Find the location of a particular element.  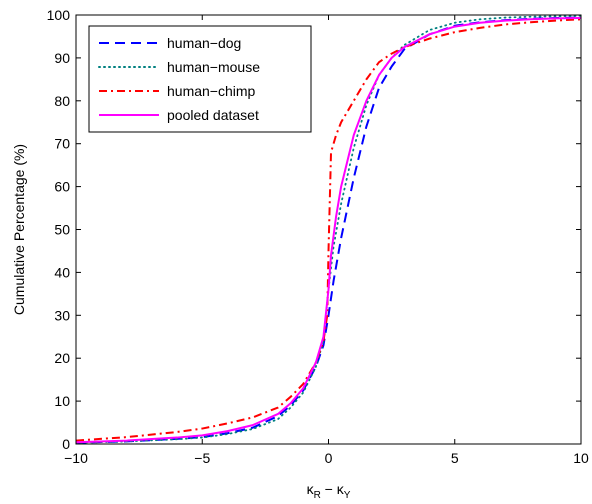

legend-label-3: pooled dataset is located at coordinates (213, 115).